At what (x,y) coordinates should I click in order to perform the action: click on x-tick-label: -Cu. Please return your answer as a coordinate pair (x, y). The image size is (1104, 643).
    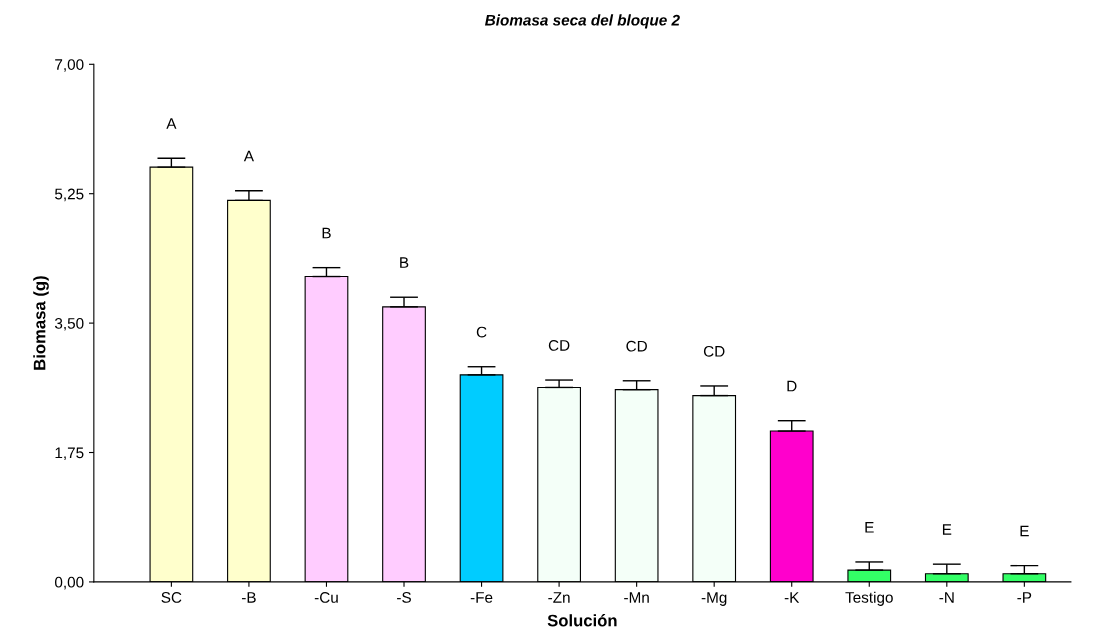
    Looking at the image, I should click on (326, 597).